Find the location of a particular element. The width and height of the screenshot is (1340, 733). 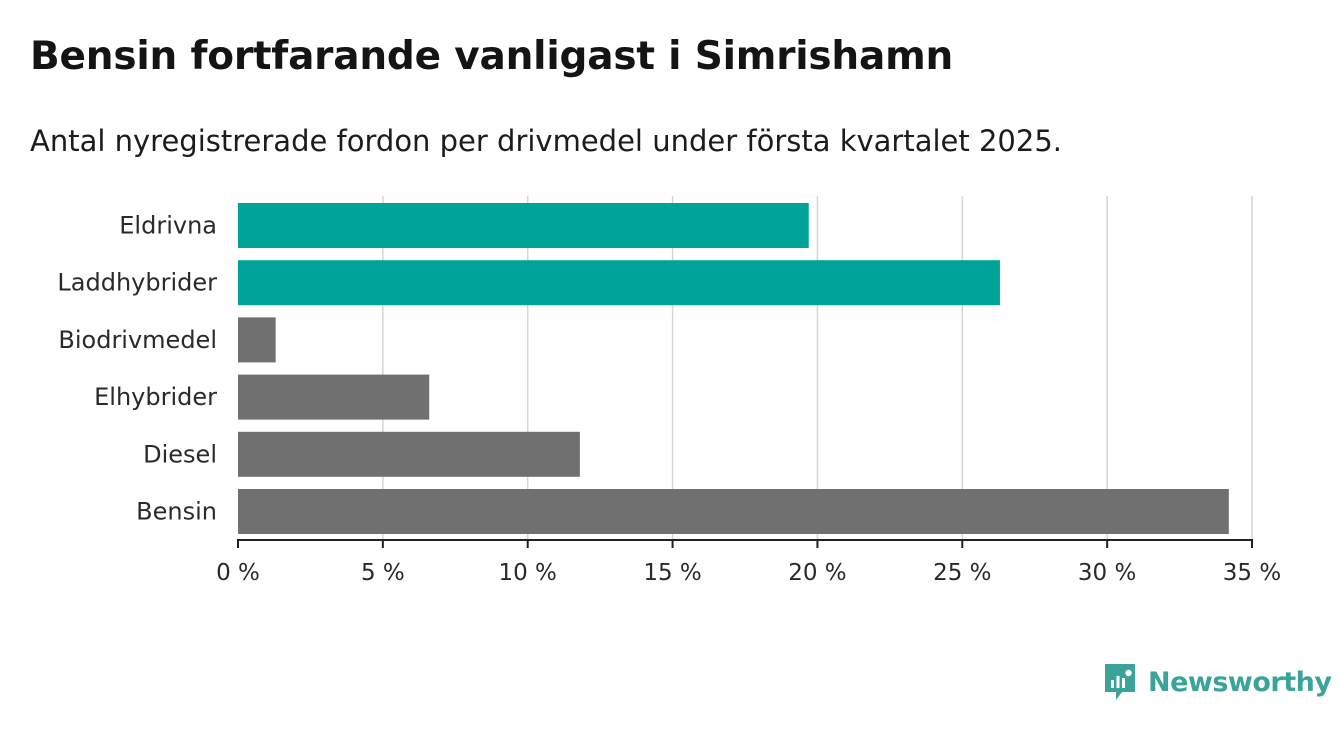

brand-name: Newsworthy is located at coordinates (1240, 682).